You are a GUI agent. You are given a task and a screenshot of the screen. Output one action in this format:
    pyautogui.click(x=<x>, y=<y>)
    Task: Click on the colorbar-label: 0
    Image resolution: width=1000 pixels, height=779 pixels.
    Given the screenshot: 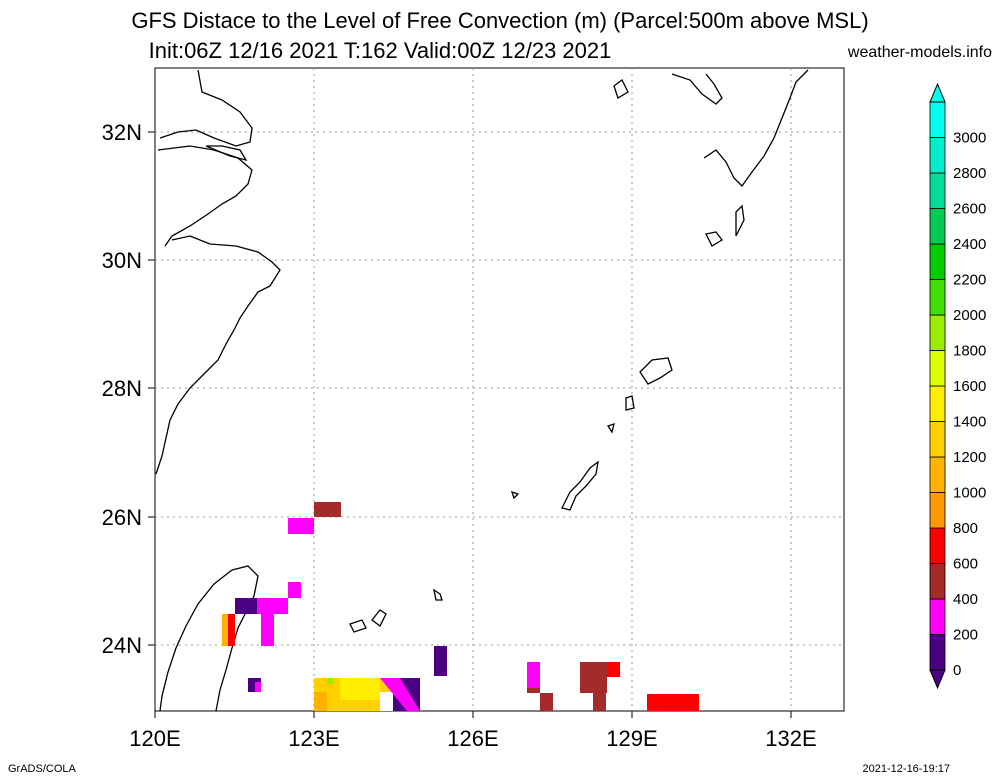 What is the action you would take?
    pyautogui.click(x=957, y=670)
    